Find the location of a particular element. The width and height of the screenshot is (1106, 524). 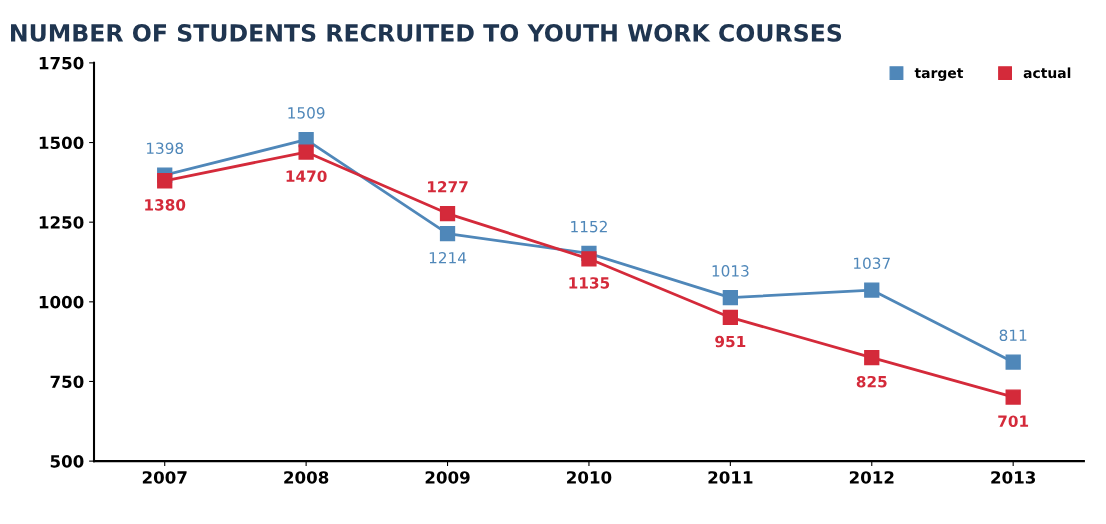

y-tick-label: 750 is located at coordinates (67, 382).